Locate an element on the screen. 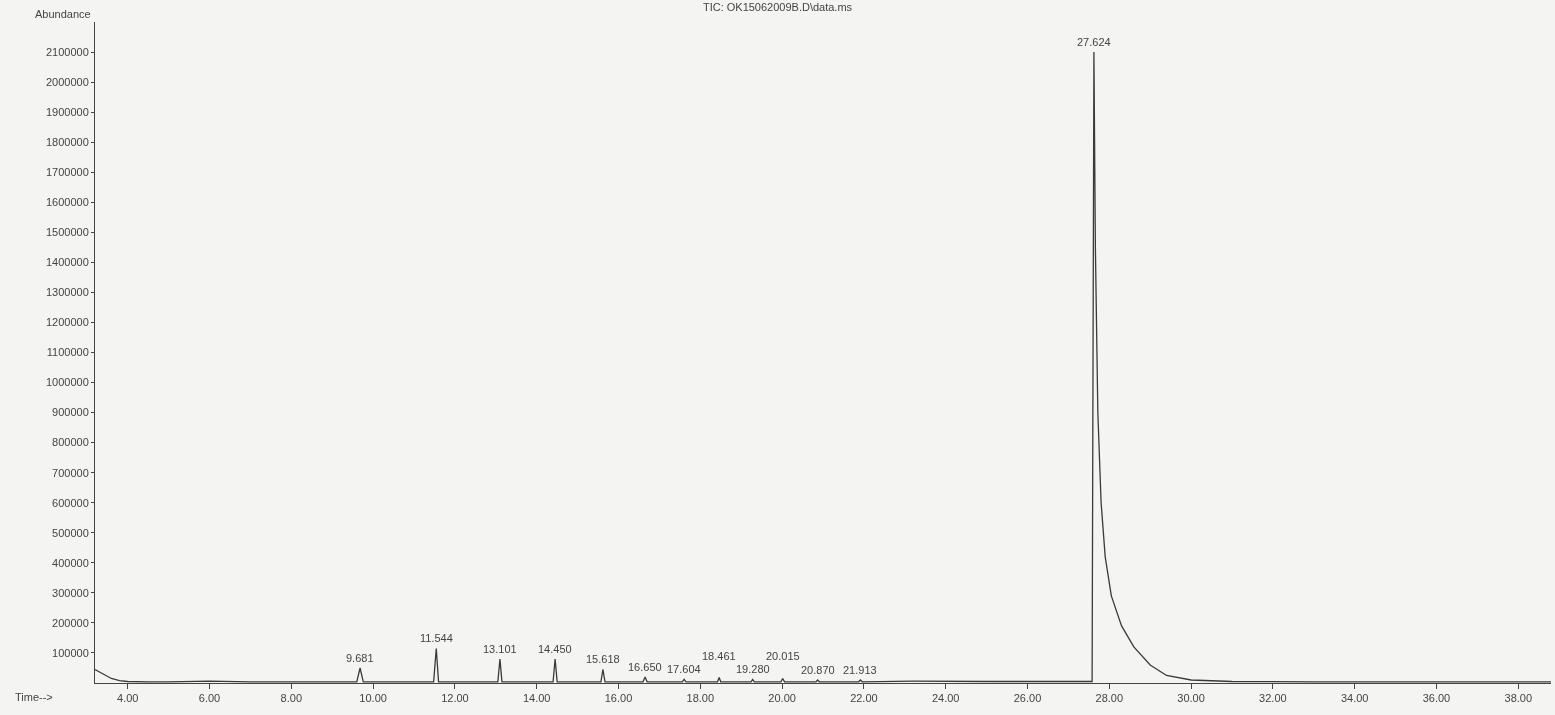 The width and height of the screenshot is (1555, 715). x-tick-label: 14.00 is located at coordinates (536, 698).